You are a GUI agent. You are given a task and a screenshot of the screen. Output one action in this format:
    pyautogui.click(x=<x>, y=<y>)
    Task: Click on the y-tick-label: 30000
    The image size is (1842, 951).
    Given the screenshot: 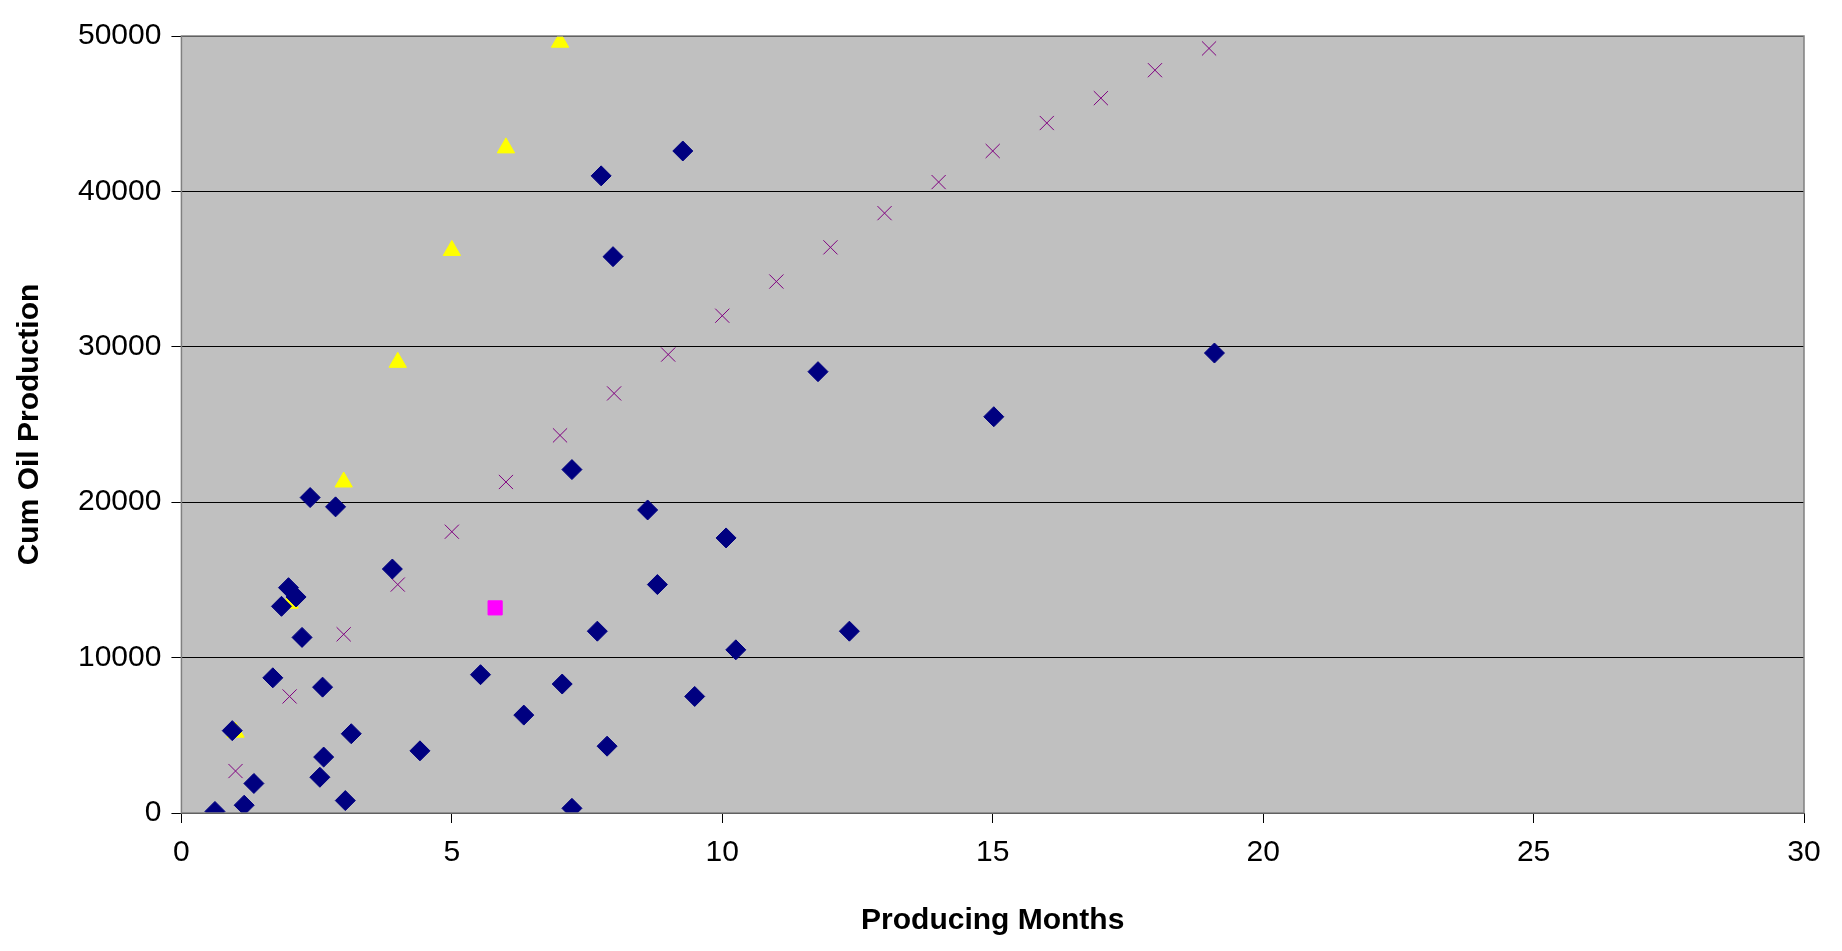 What is the action you would take?
    pyautogui.click(x=119, y=345)
    